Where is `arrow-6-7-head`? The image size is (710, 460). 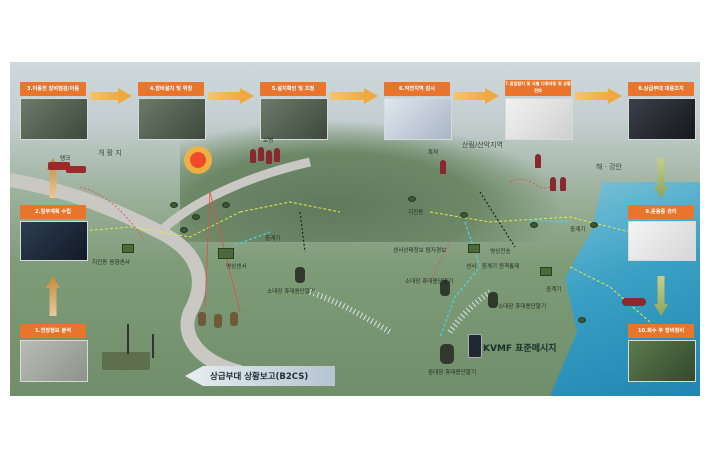
arrow-6-7-head is located at coordinates (492, 96).